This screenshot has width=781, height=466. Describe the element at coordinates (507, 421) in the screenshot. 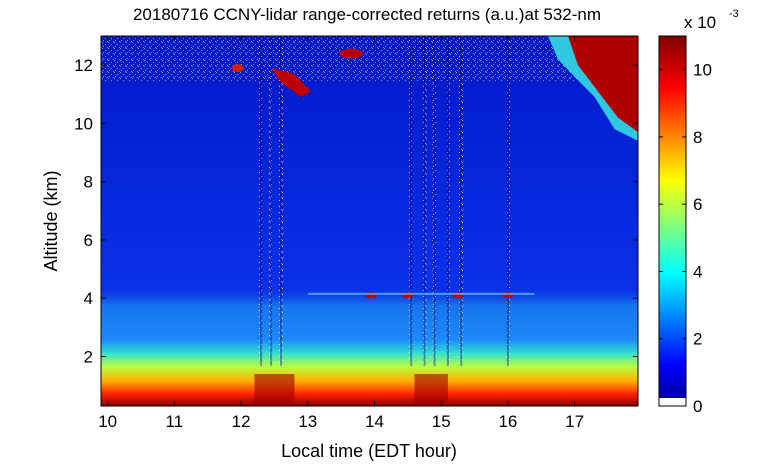

I see `x-tick-label: 16` at that location.